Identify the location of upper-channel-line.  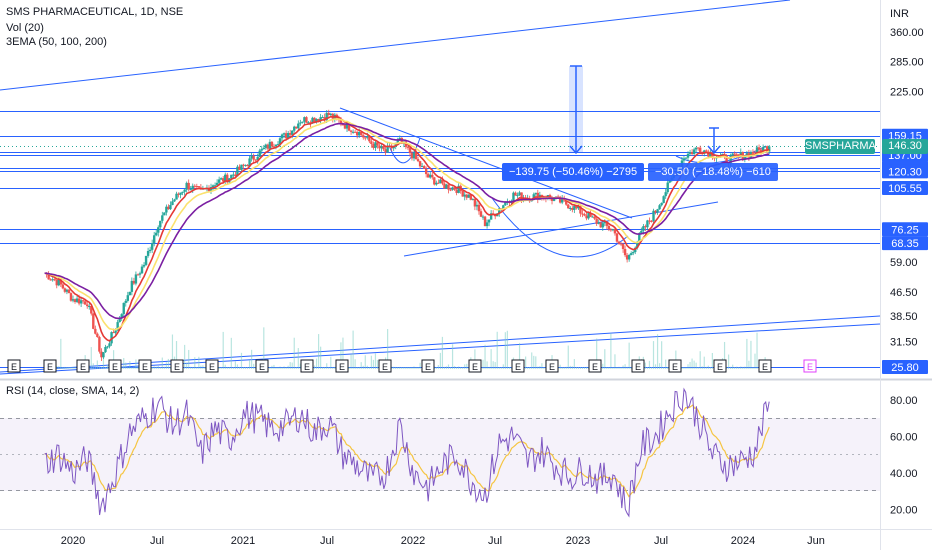
(395, 45).